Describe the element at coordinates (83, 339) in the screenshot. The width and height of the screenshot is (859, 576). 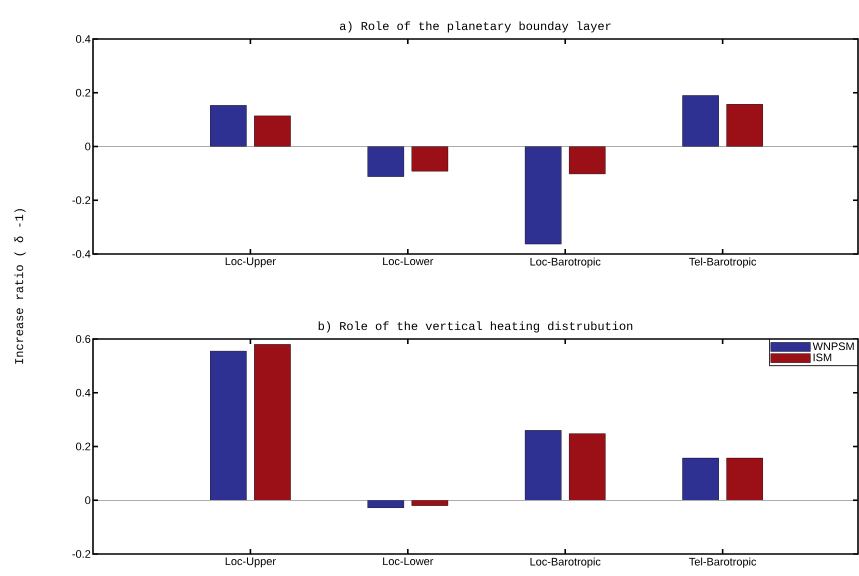
I see `y-tick-label: 0.6` at that location.